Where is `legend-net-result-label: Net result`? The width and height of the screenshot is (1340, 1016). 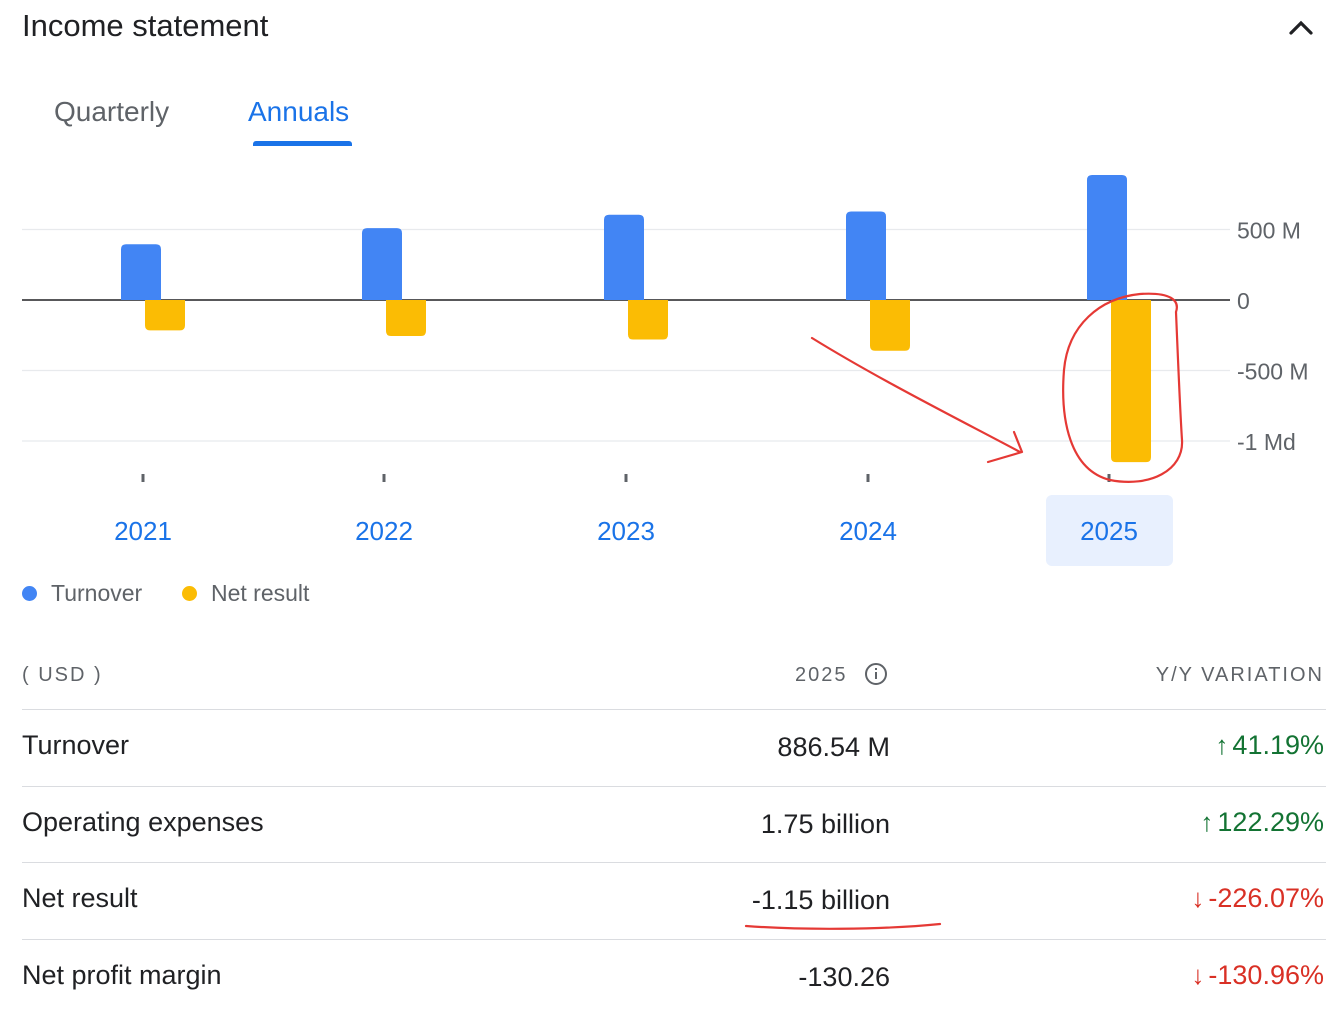 legend-net-result-label: Net result is located at coordinates (260, 593).